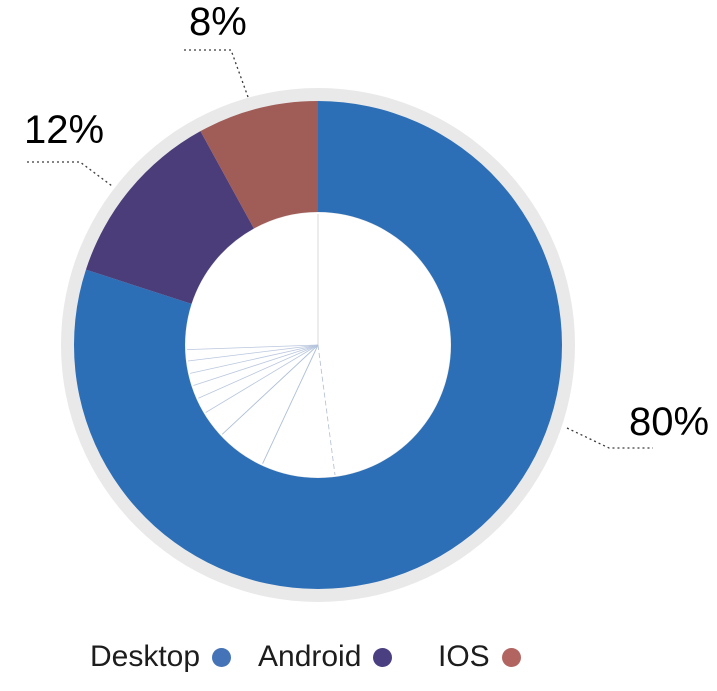 The image size is (717, 691). What do you see at coordinates (216, 73) in the screenshot?
I see `leader-line-ios` at bounding box center [216, 73].